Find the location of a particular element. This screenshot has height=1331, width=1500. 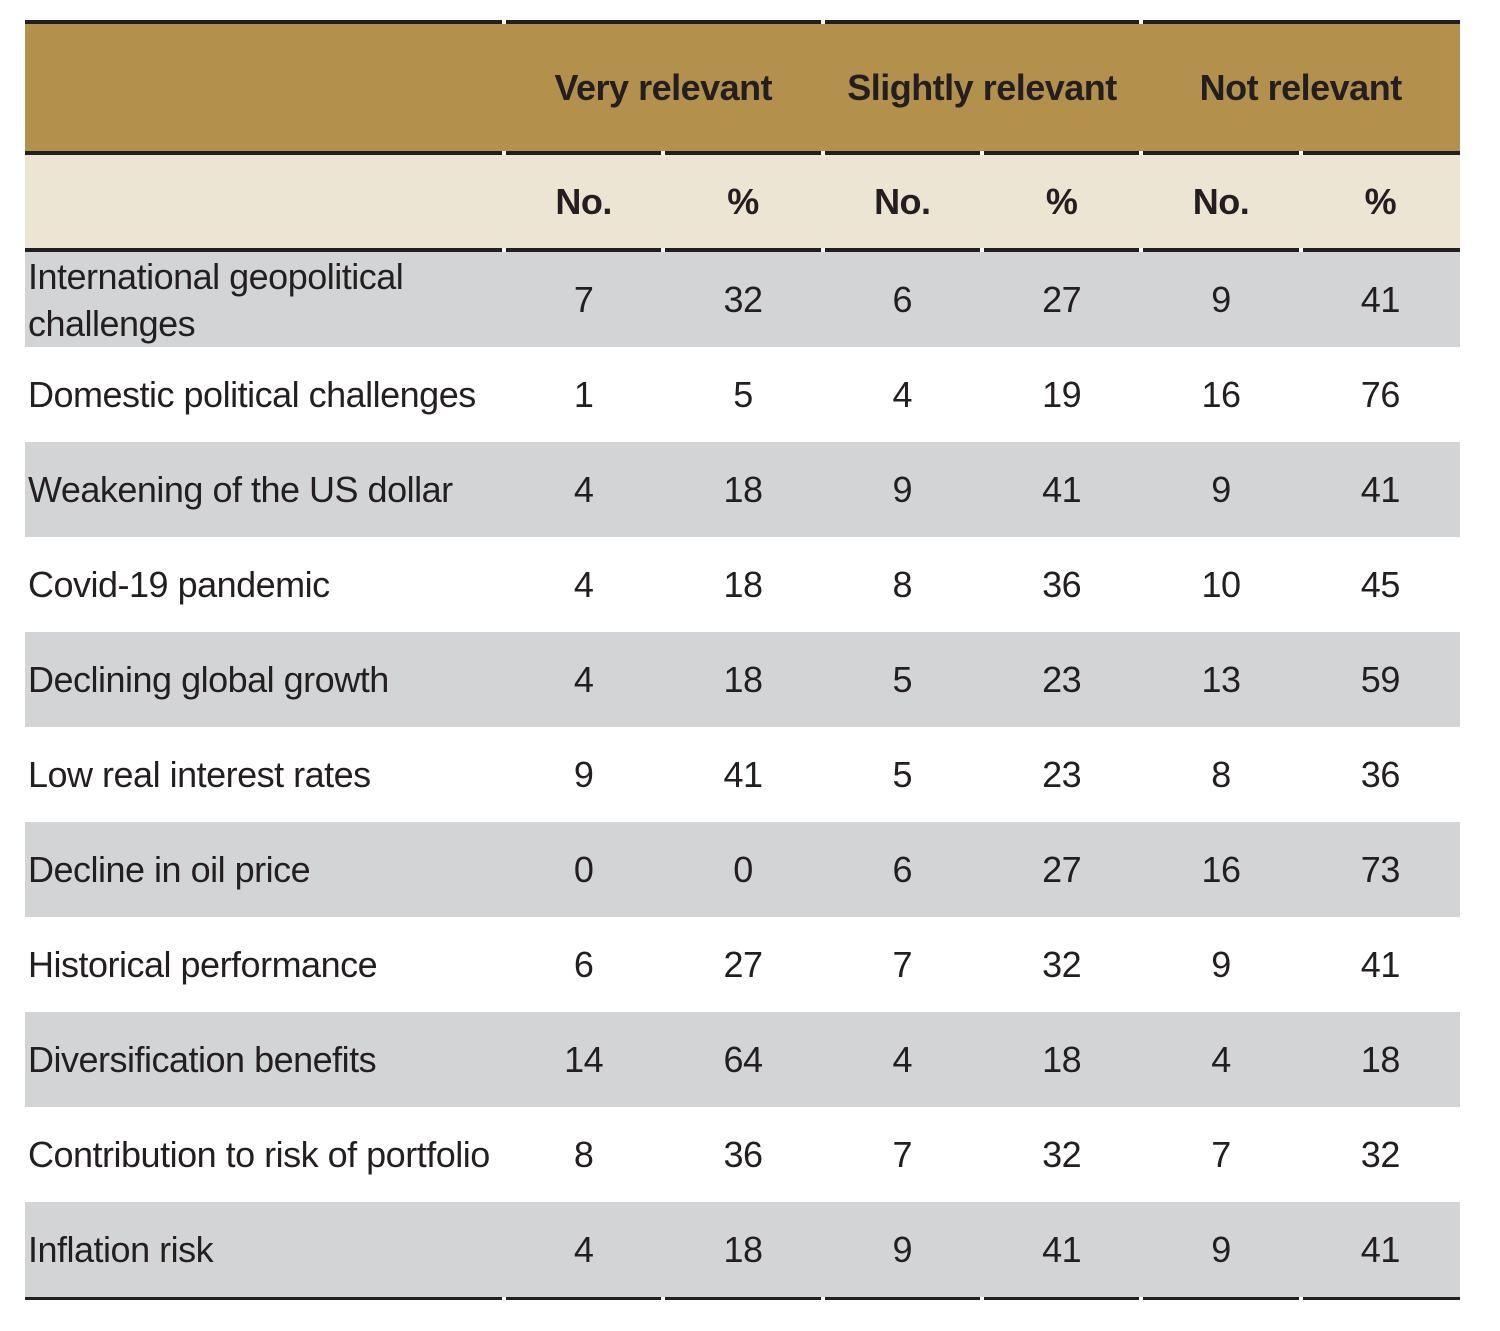

cell-value: 73 is located at coordinates (1380, 869).